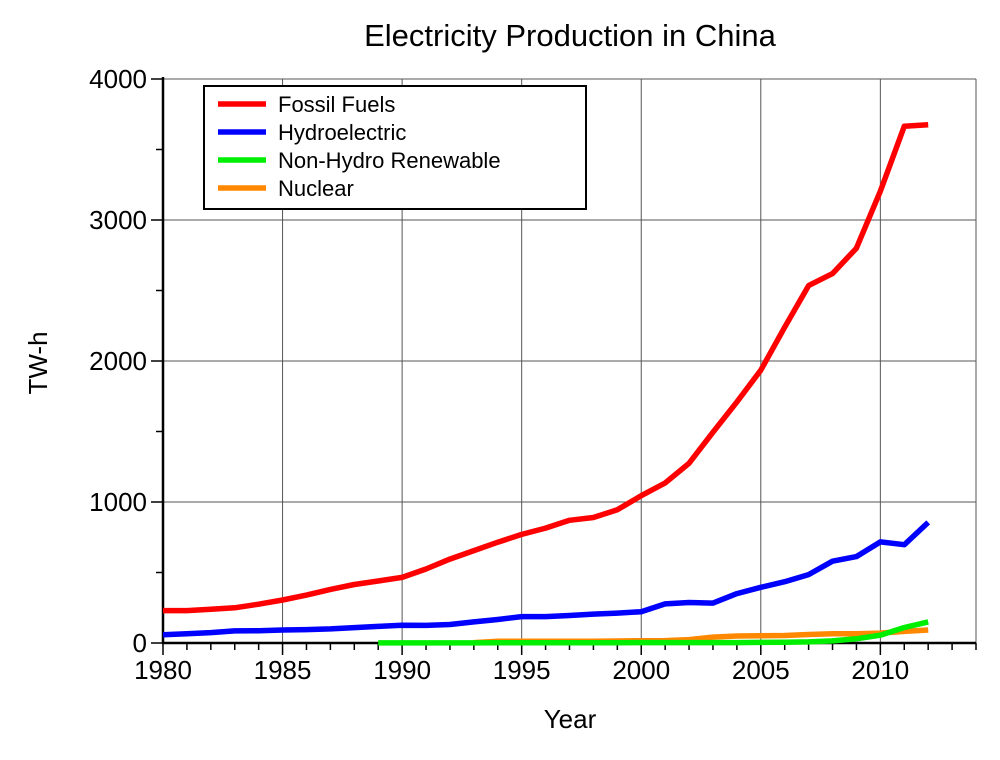 This screenshot has height=760, width=1000. I want to click on x-tick-label: 1985, so click(283, 670).